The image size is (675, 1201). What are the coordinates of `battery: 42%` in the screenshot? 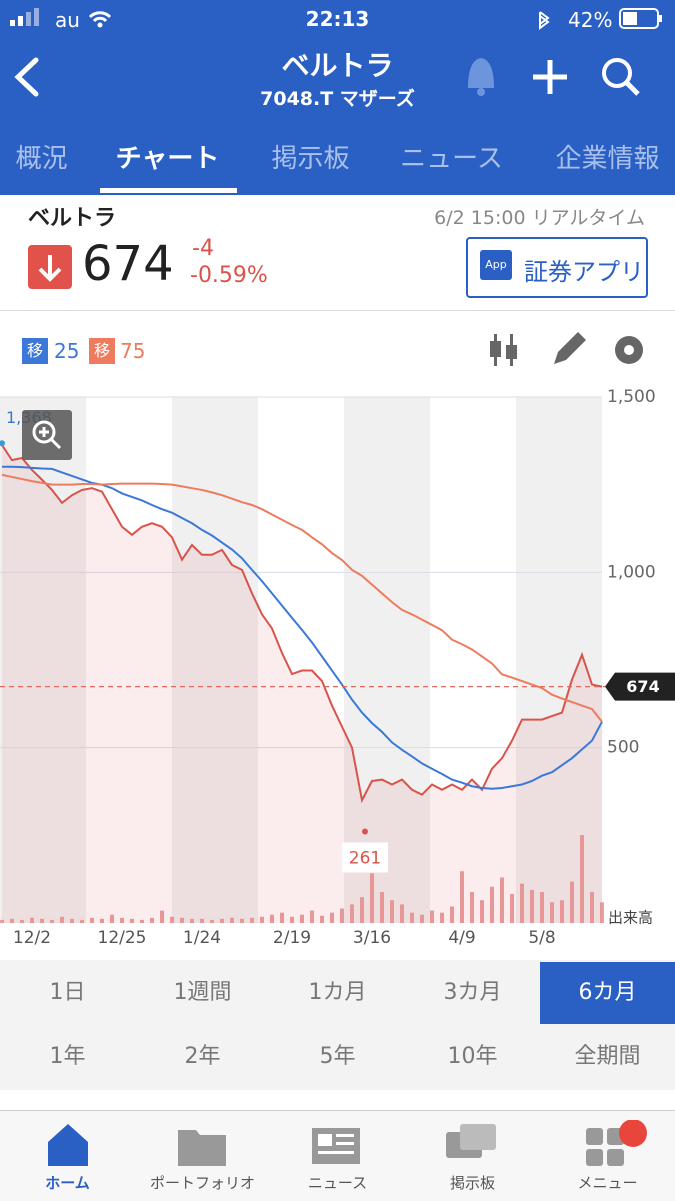 It's located at (590, 20).